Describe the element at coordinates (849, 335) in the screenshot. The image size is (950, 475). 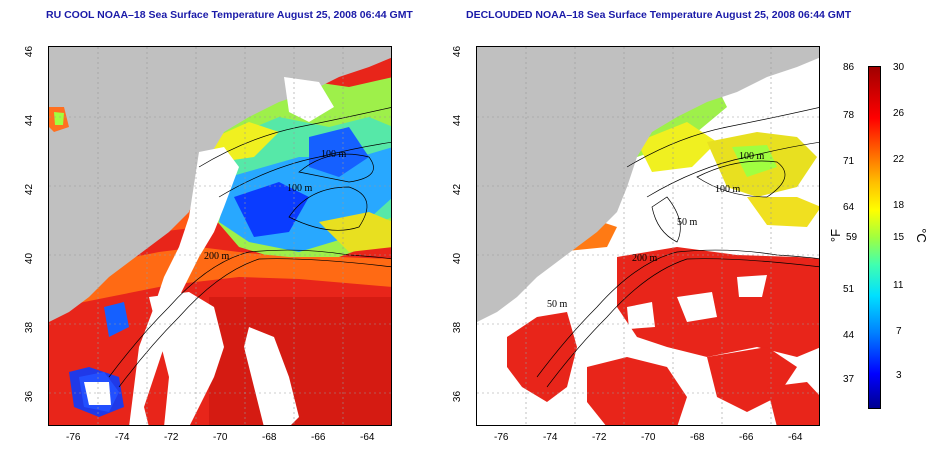
I see `f-tick: 44` at that location.